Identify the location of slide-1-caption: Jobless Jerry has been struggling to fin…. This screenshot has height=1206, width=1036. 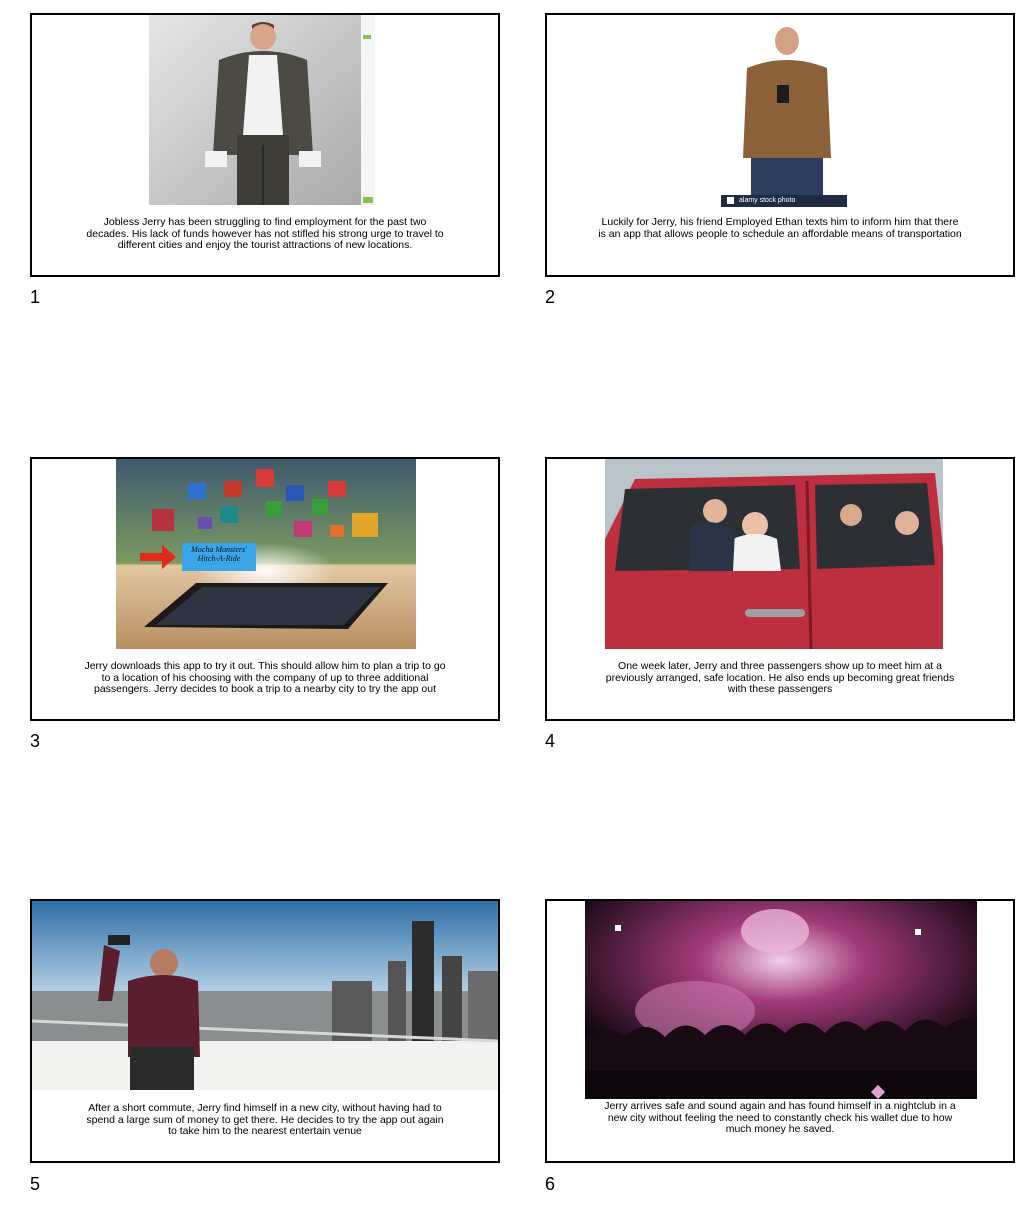
(265, 233).